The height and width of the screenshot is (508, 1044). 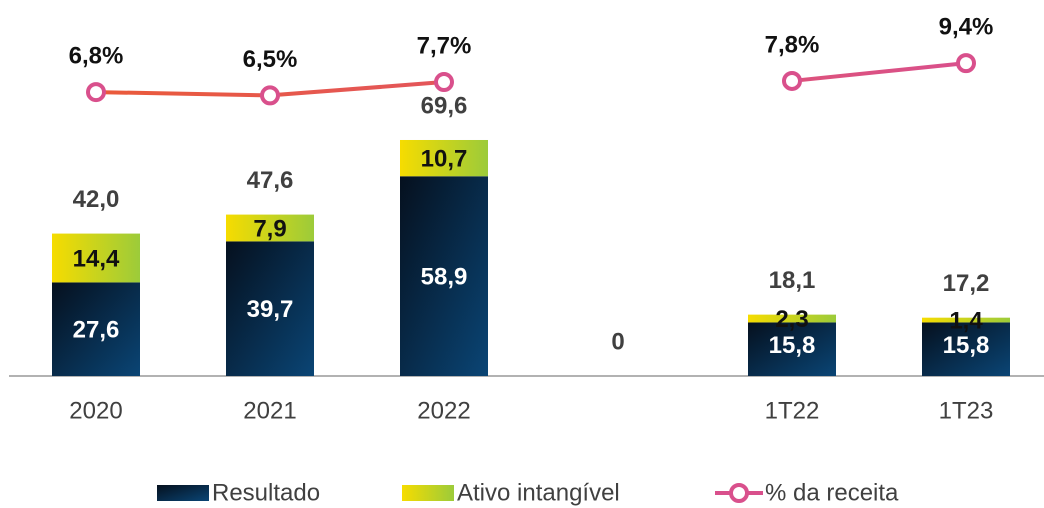 I want to click on data-label: 1,4, so click(x=966, y=320).